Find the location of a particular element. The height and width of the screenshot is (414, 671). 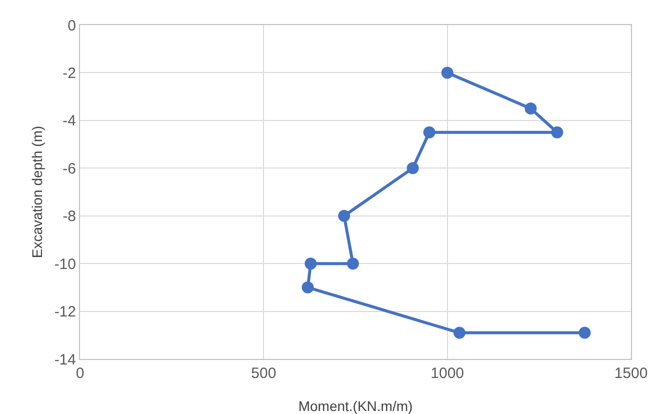

y-tick-label: -8 is located at coordinates (69, 217).